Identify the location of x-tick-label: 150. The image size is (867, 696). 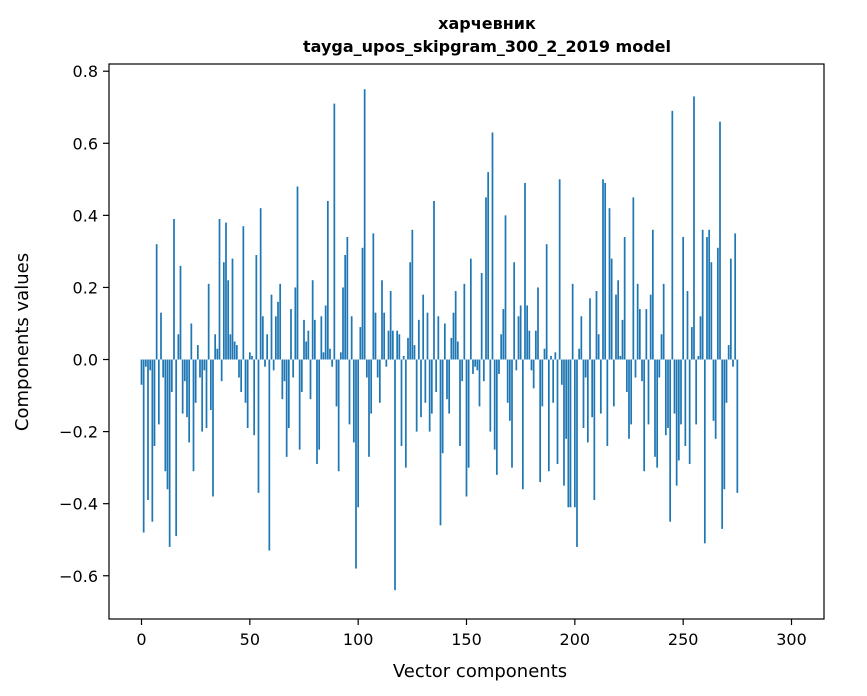
(466, 639).